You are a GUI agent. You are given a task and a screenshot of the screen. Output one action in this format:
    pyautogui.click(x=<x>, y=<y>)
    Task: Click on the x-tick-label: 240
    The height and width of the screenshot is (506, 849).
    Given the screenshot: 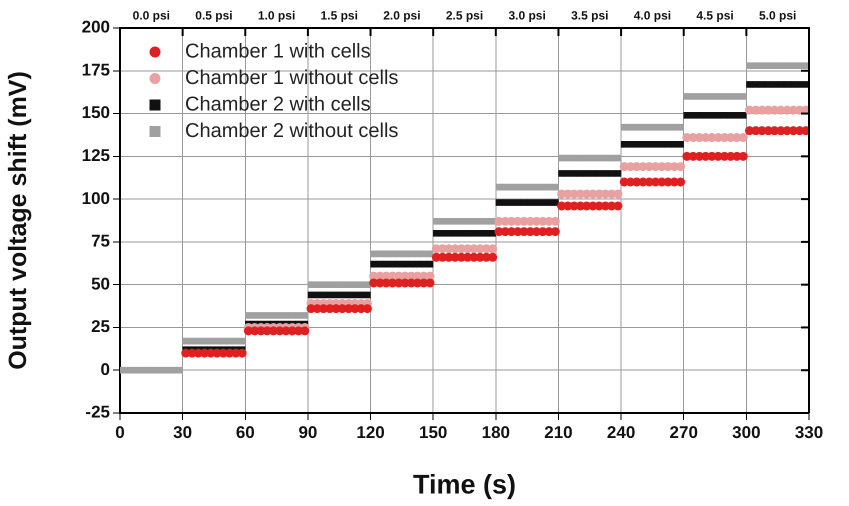 What is the action you would take?
    pyautogui.click(x=621, y=432)
    